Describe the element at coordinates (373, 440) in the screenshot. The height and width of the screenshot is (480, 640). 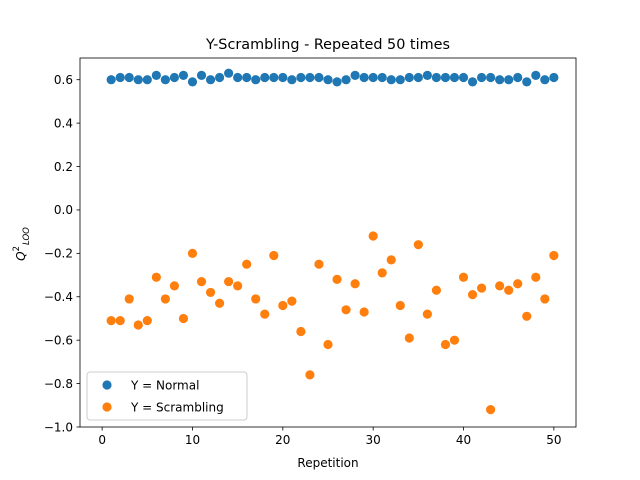
I see `x-tick-label: 30` at that location.